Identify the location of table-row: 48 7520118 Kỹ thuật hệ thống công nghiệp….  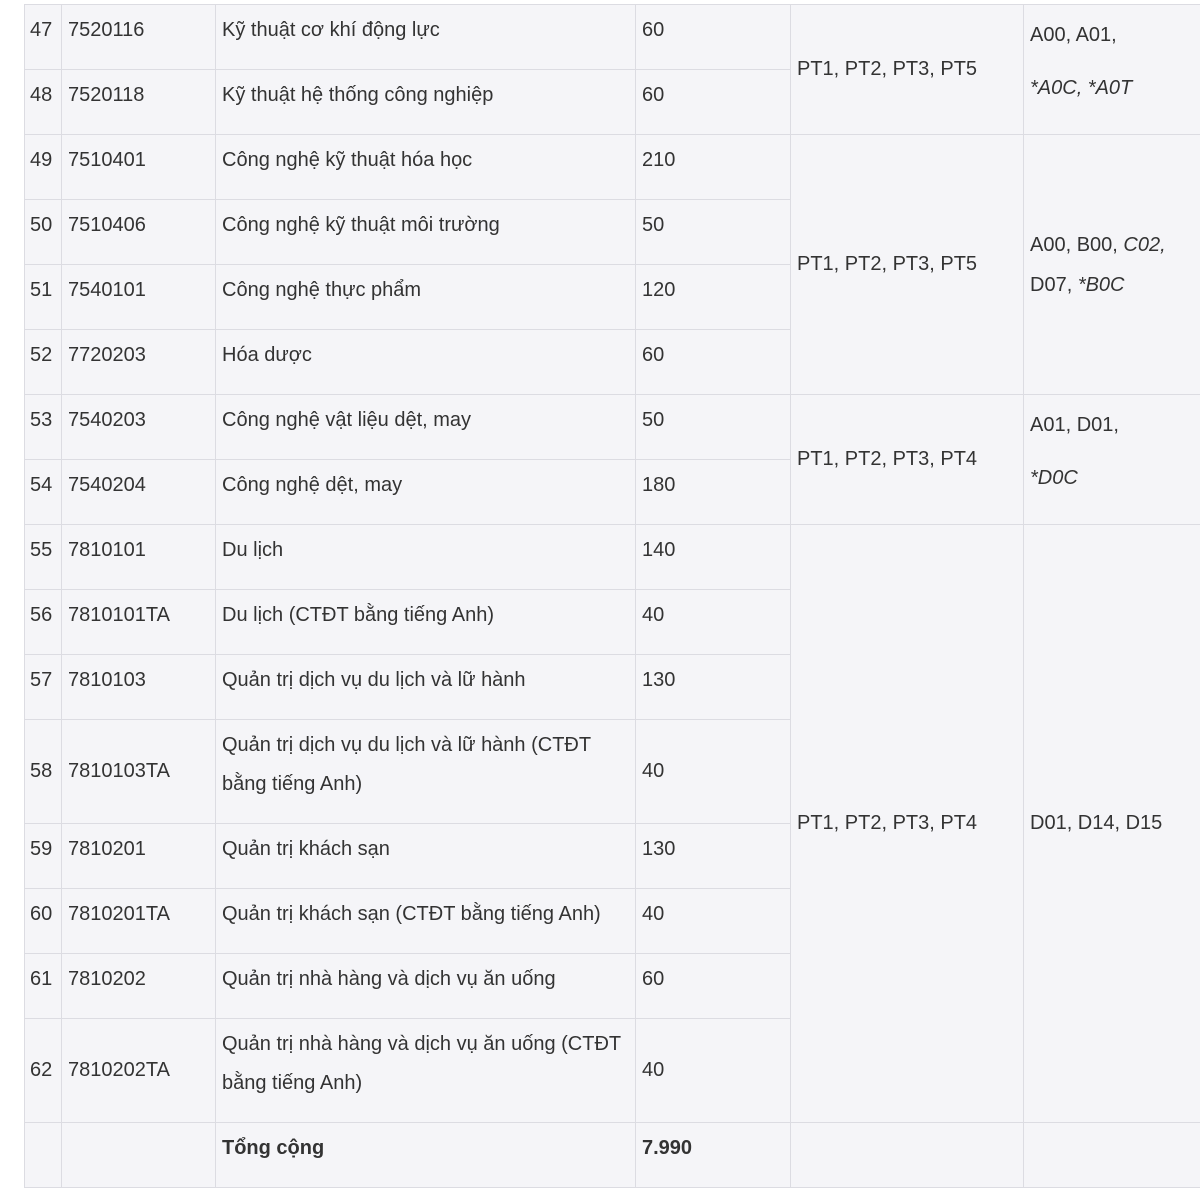
(612, 102).